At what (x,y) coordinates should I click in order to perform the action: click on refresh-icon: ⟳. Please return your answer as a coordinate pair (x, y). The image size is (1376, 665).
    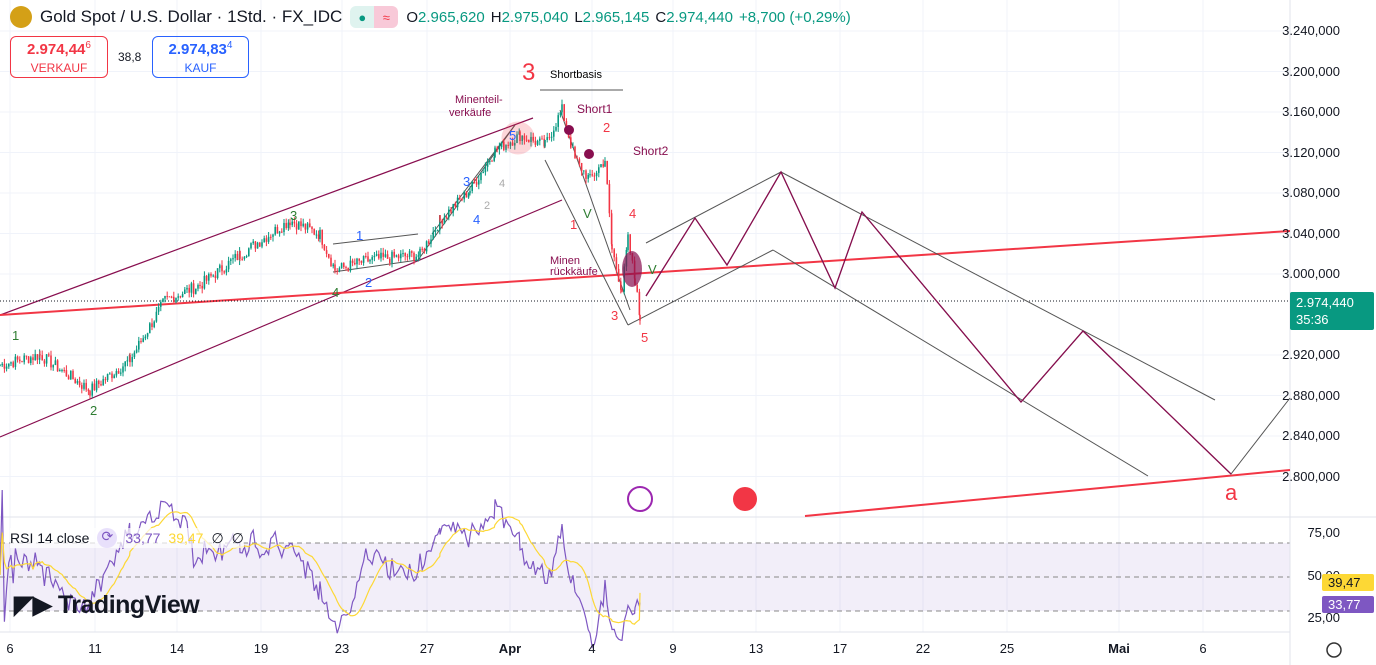
    Looking at the image, I should click on (107, 538).